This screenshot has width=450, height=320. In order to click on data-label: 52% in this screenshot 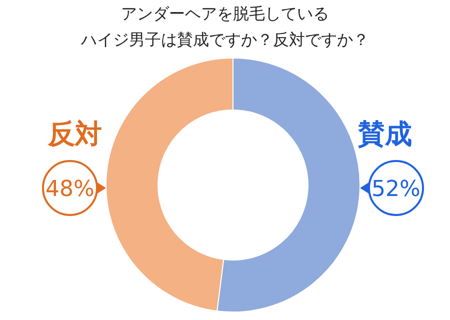, I will do `click(396, 189)`.